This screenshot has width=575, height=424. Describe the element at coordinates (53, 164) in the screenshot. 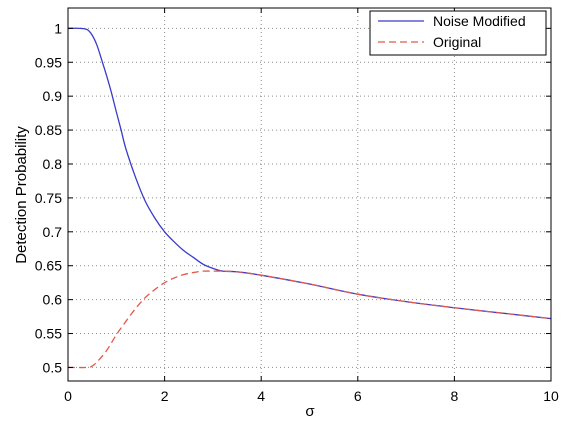

I see `y-tick-label: 0.8` at that location.